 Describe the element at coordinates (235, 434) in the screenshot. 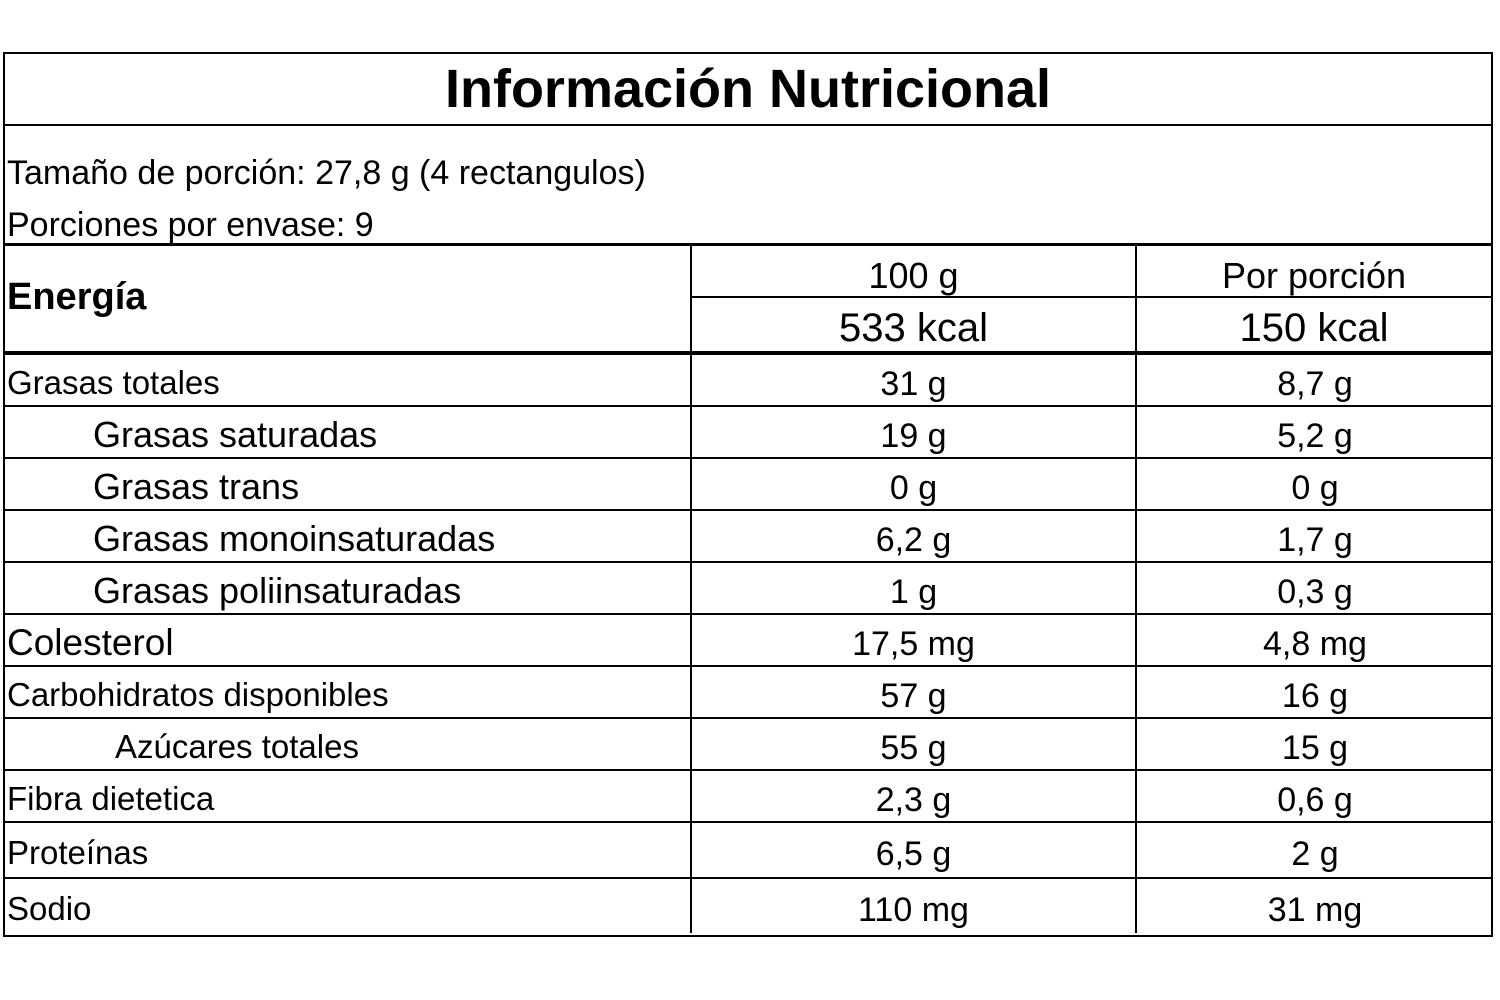

I see `nutrient-name: Grasas saturadas` at that location.